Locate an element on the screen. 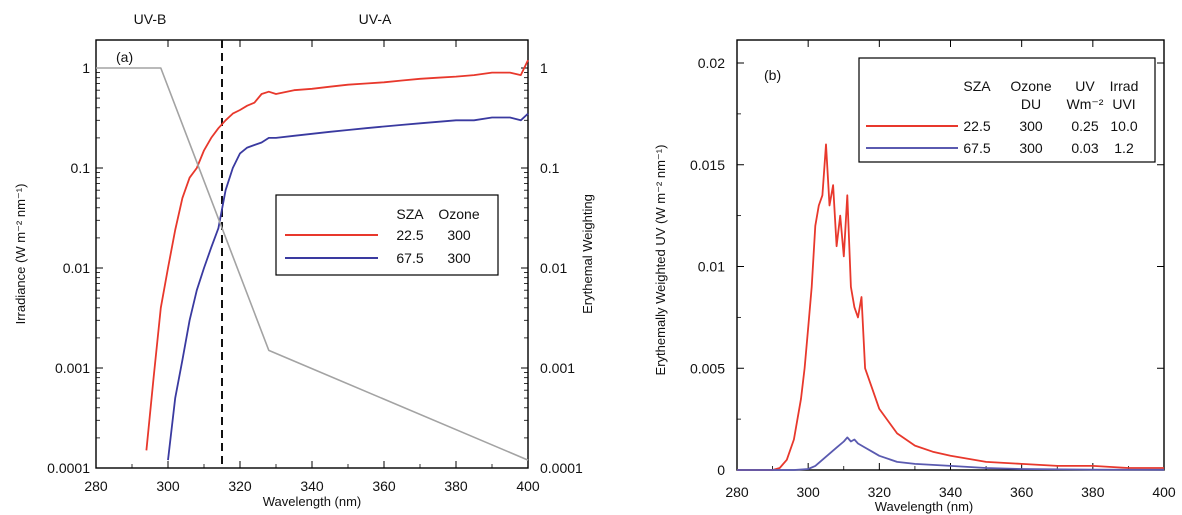 The image size is (1182, 515). y-tick-label: 0.001 is located at coordinates (72, 368).